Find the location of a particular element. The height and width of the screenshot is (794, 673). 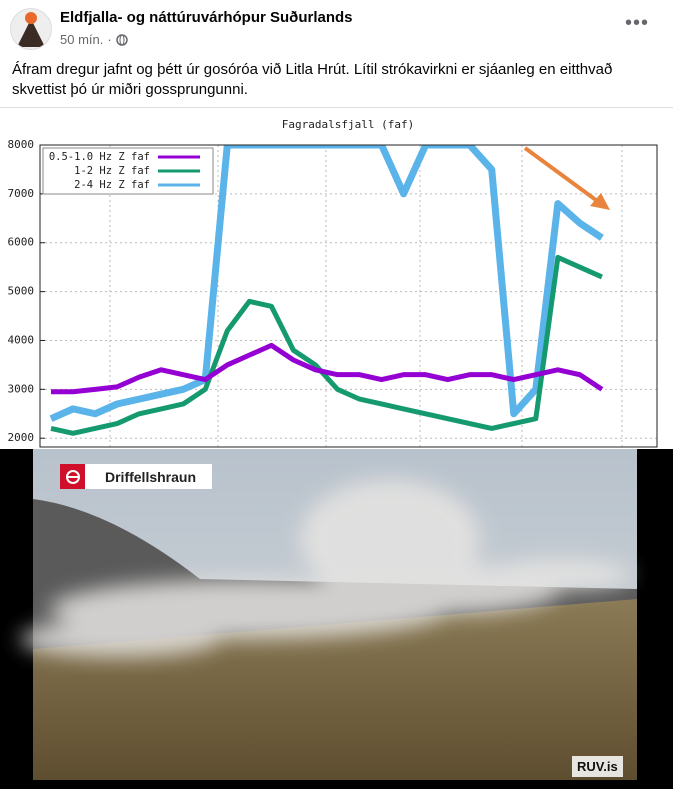

post-meta: 50 mín. · is located at coordinates (94, 39).